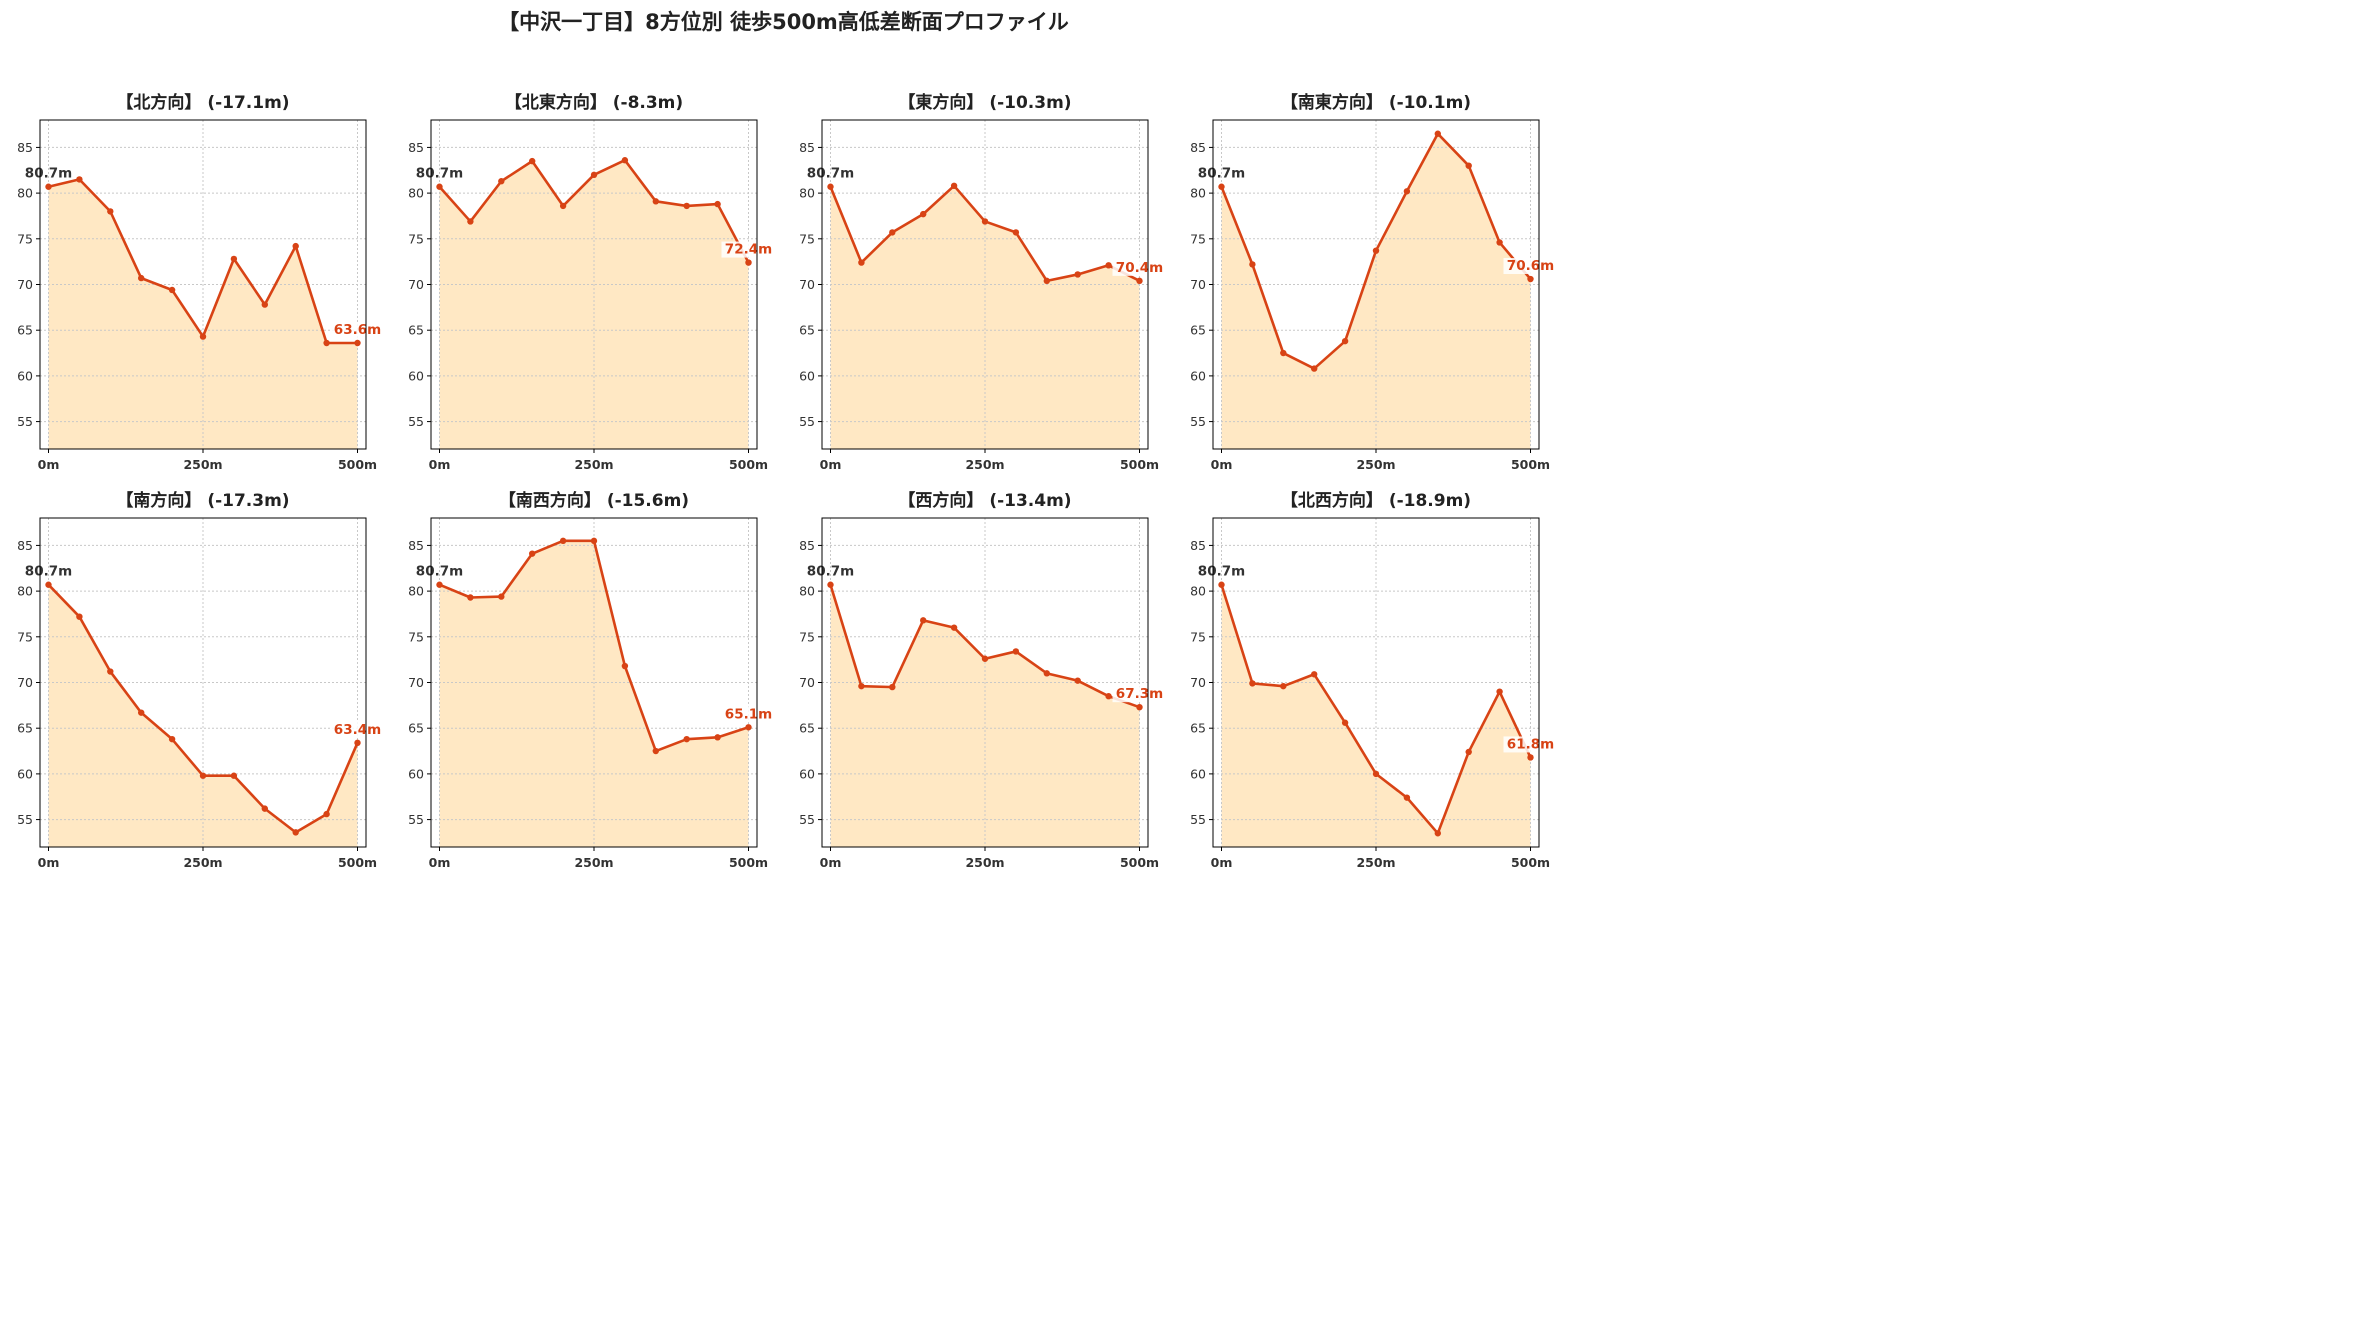 The width and height of the screenshot is (2380, 1340). I want to click on area-fill, so click(1376, 715).